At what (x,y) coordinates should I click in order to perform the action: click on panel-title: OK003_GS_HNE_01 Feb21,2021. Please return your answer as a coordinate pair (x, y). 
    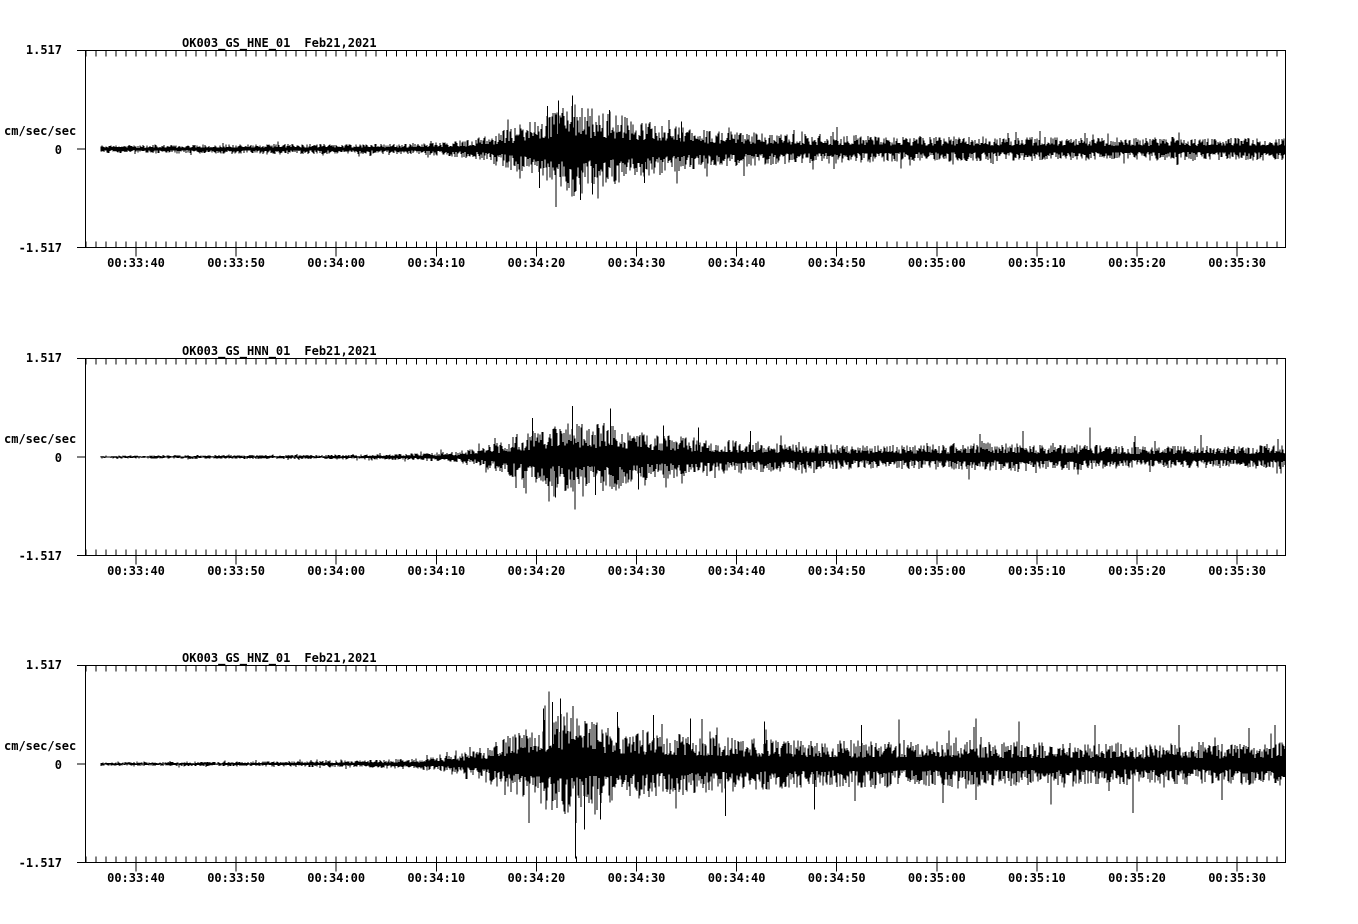
    Looking at the image, I should click on (279, 43).